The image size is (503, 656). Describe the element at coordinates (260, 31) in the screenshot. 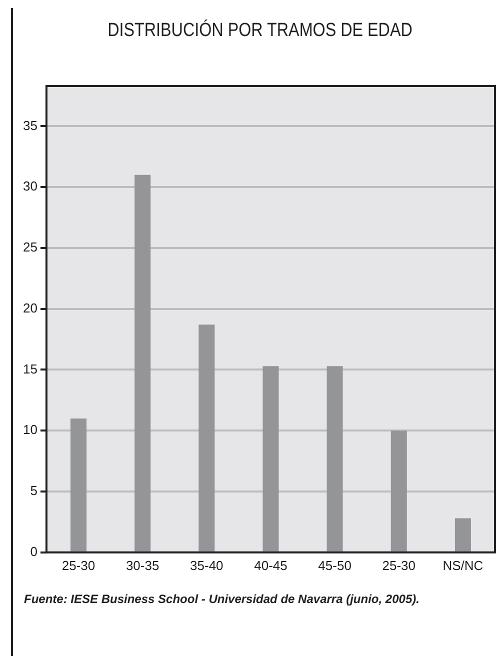

I see `chart-title: DISTRIBUCIÓN POR TRAMOS DE EDAD` at that location.